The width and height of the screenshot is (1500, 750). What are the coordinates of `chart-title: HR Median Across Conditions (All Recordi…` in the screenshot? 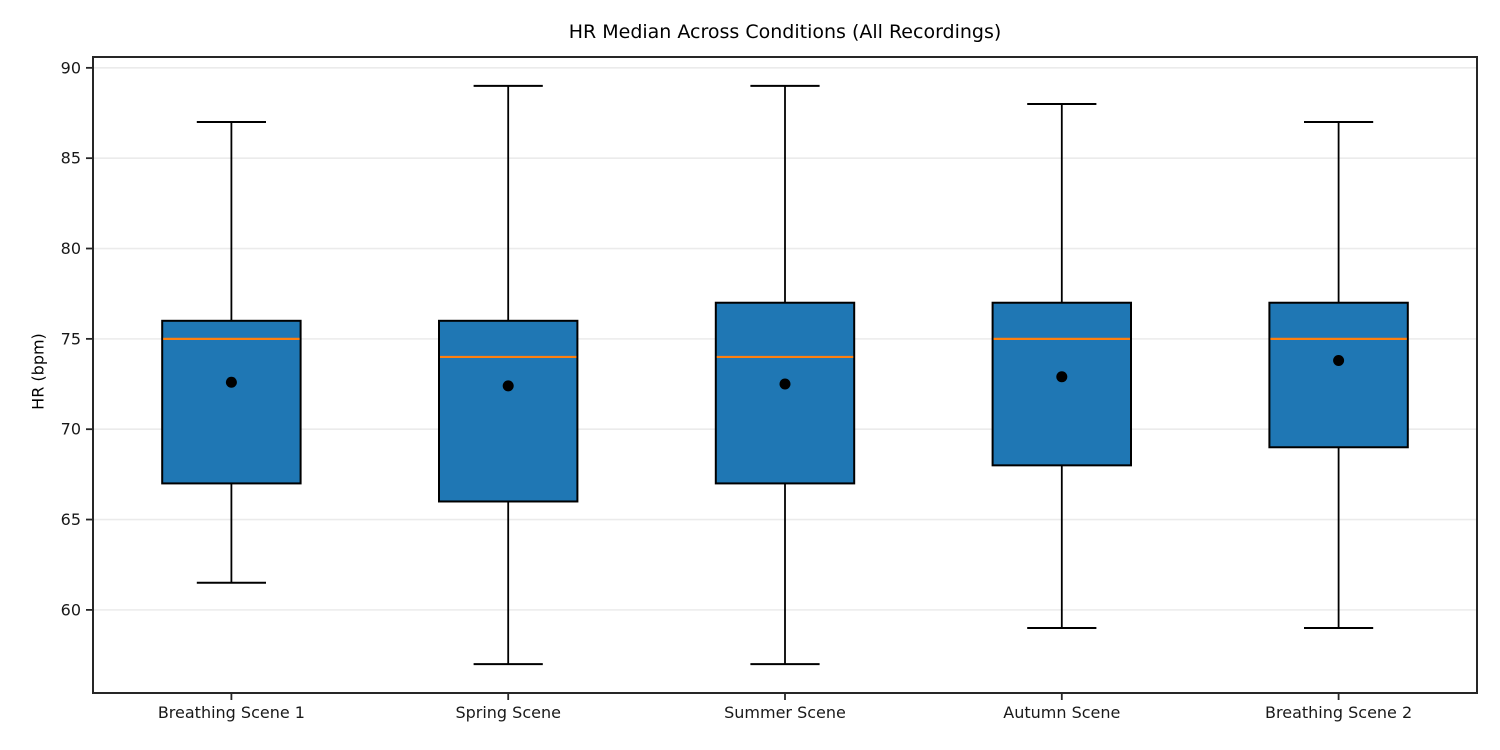 It's located at (785, 32).